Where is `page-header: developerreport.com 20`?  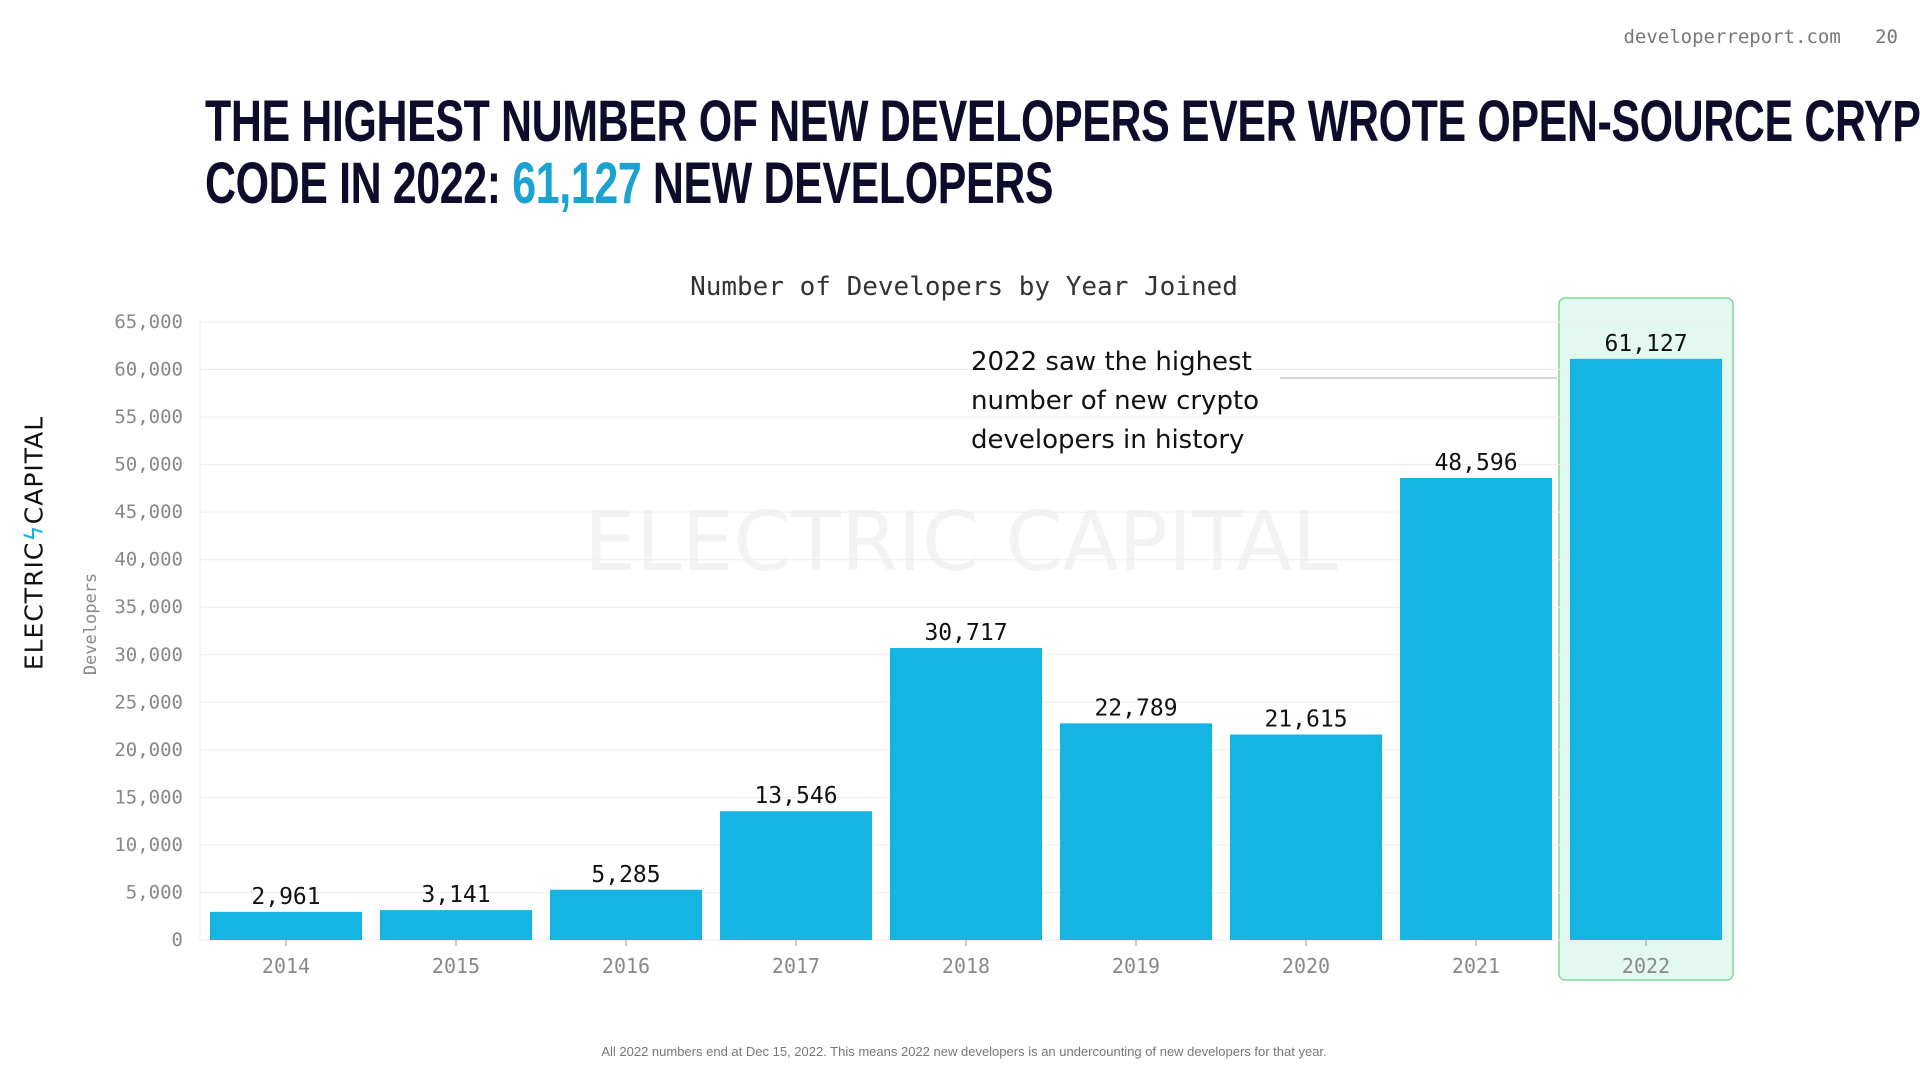 page-header: developerreport.com 20 is located at coordinates (1760, 37).